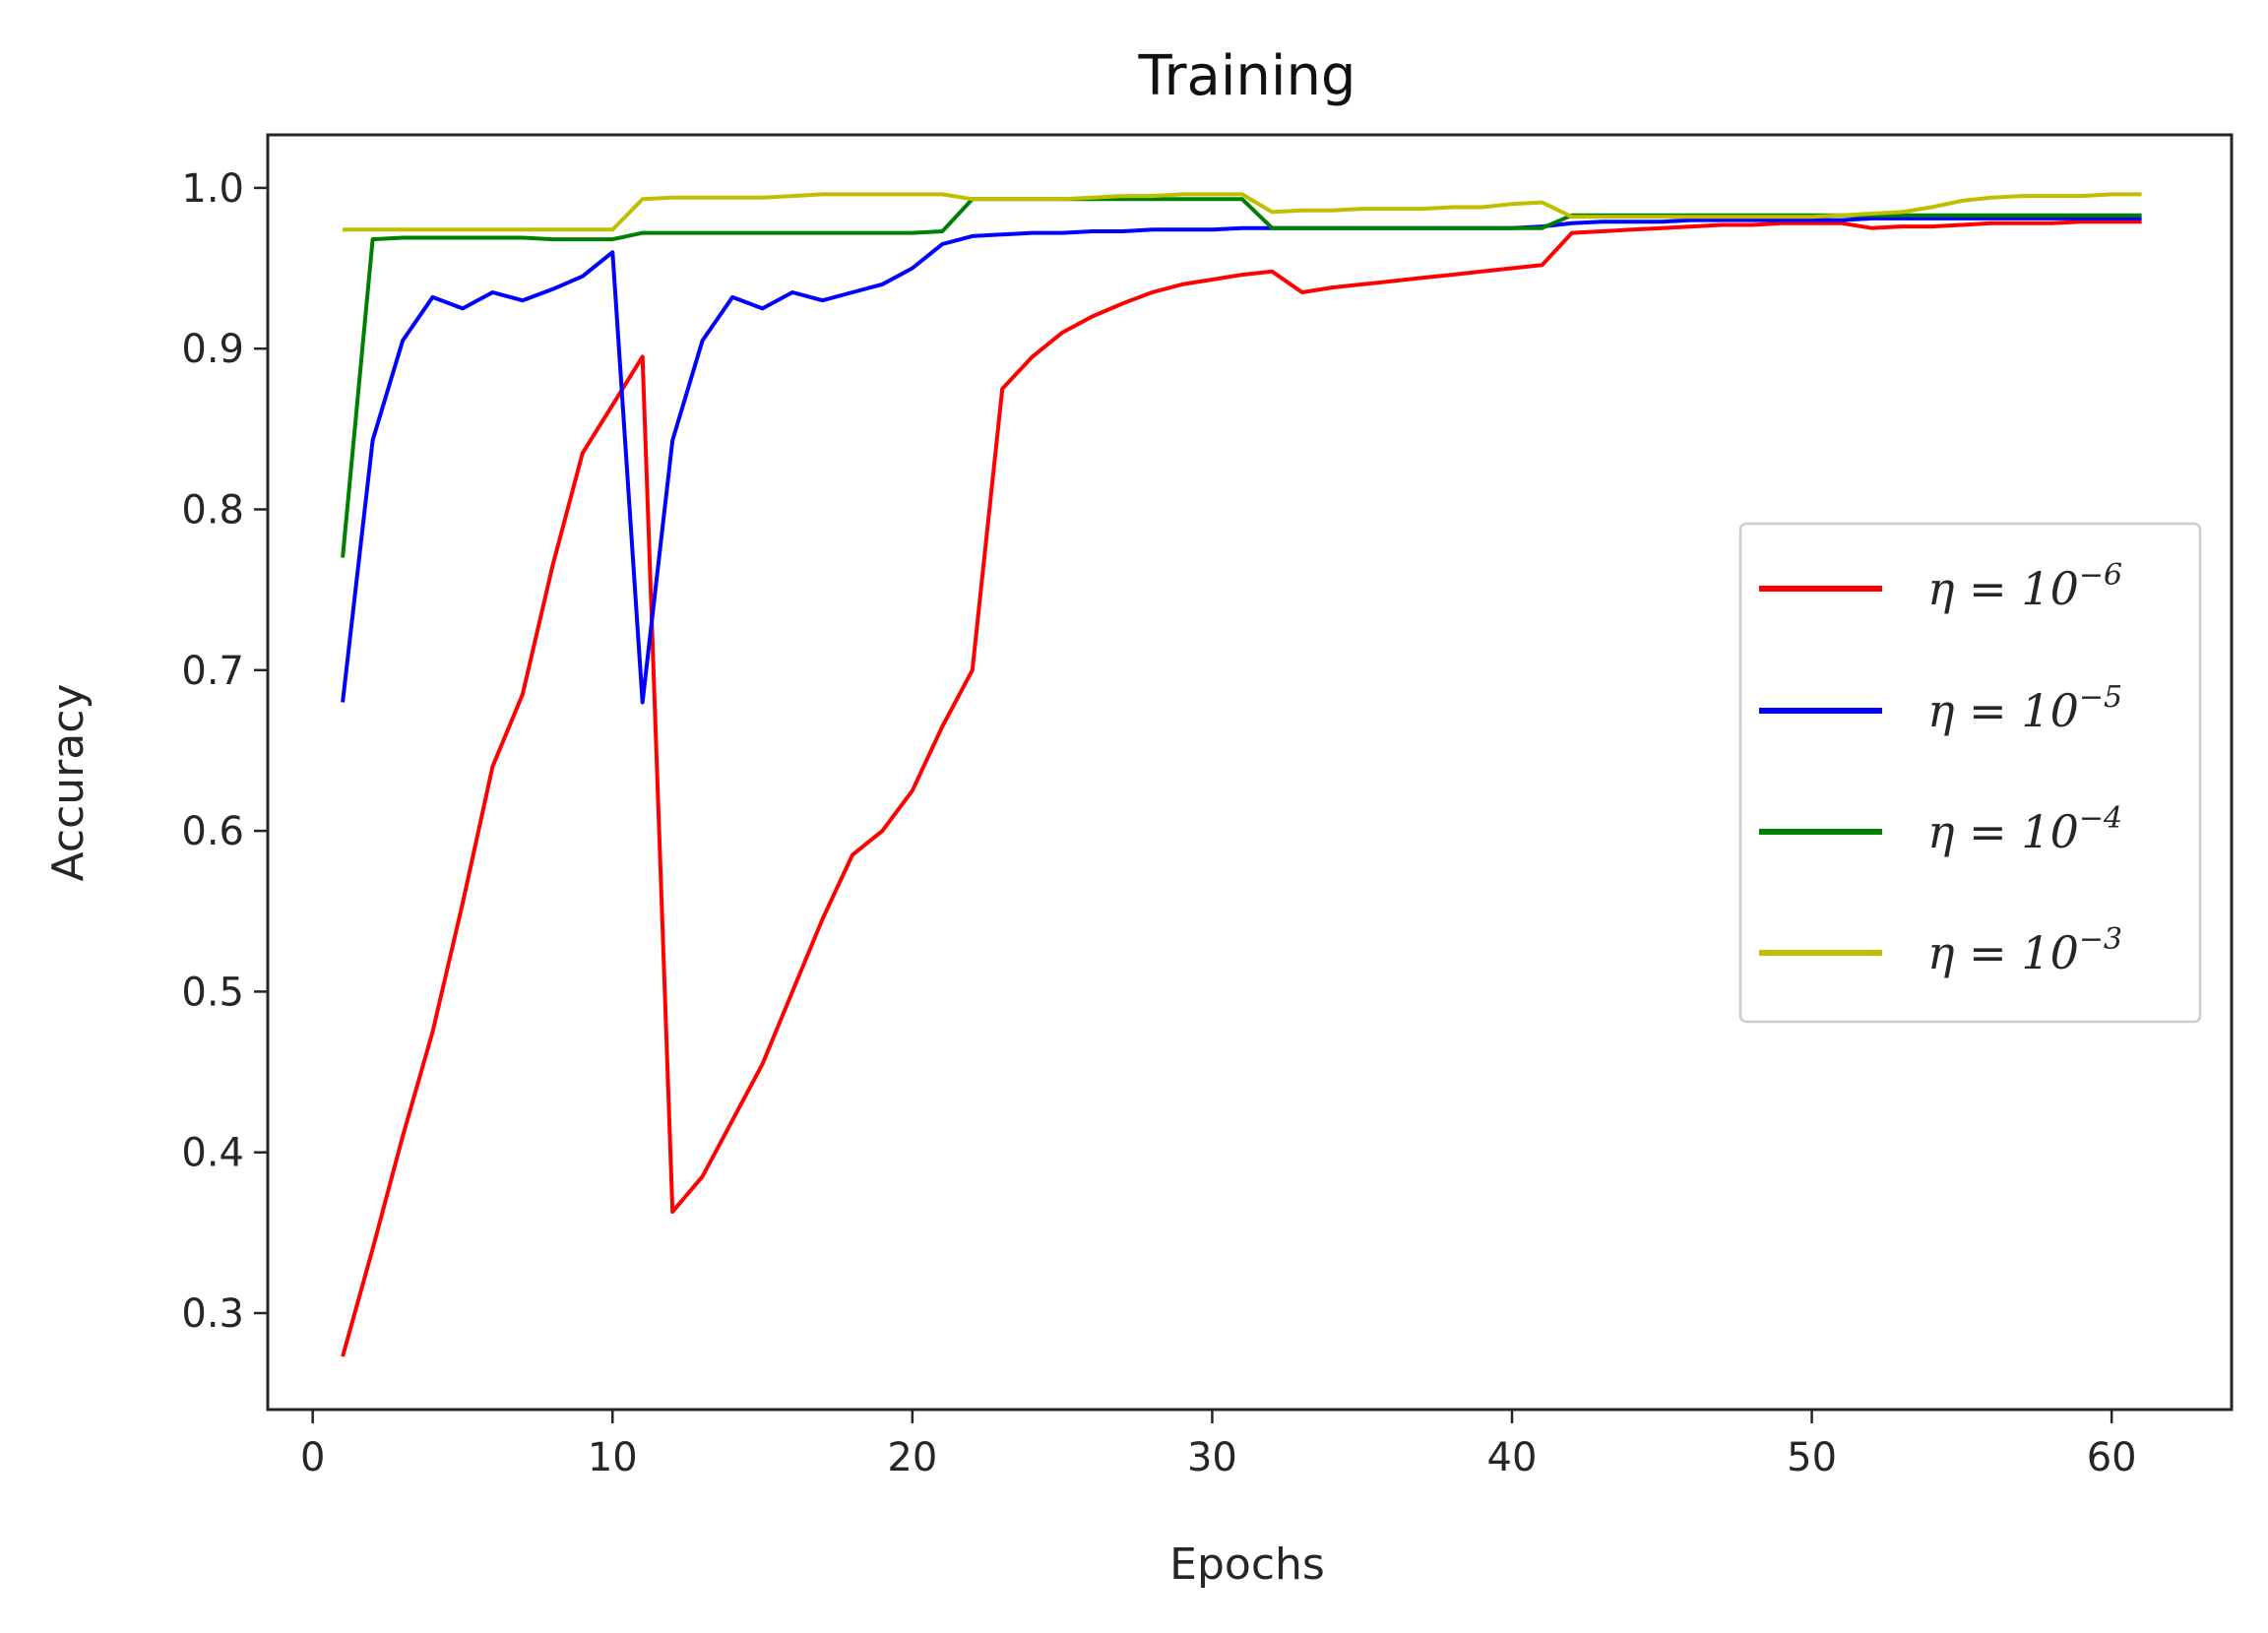  Describe the element at coordinates (2024, 708) in the screenshot. I see `legend-label-1: η = 10−5` at that location.